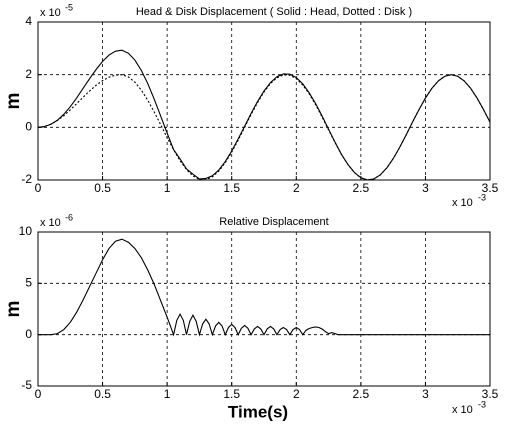 This screenshot has height=426, width=505. Describe the element at coordinates (26, 179) in the screenshot. I see `y-tick-label: -2` at that location.